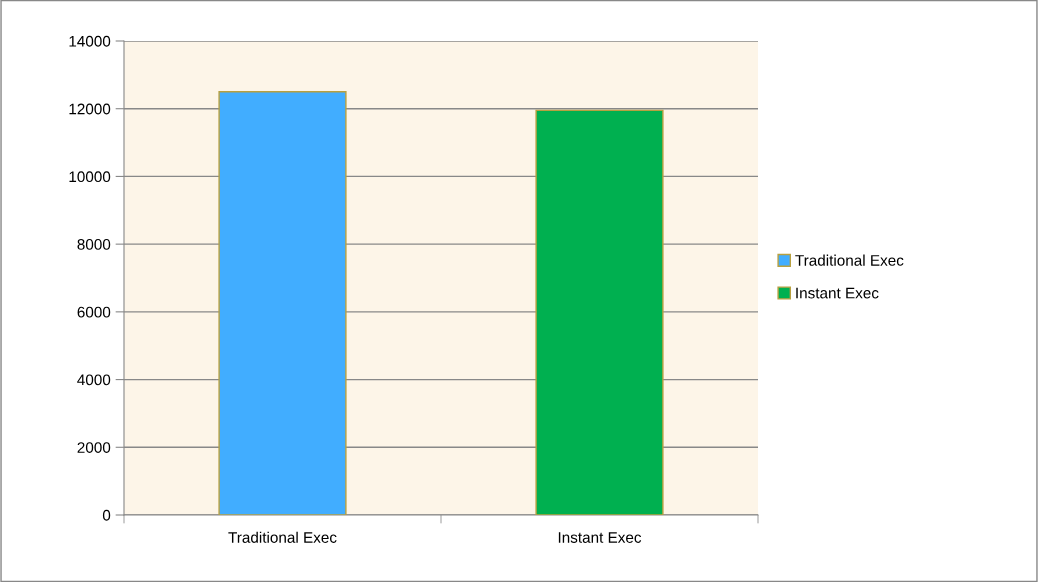  Describe the element at coordinates (94, 447) in the screenshot. I see `y-tick-label: 2000` at that location.